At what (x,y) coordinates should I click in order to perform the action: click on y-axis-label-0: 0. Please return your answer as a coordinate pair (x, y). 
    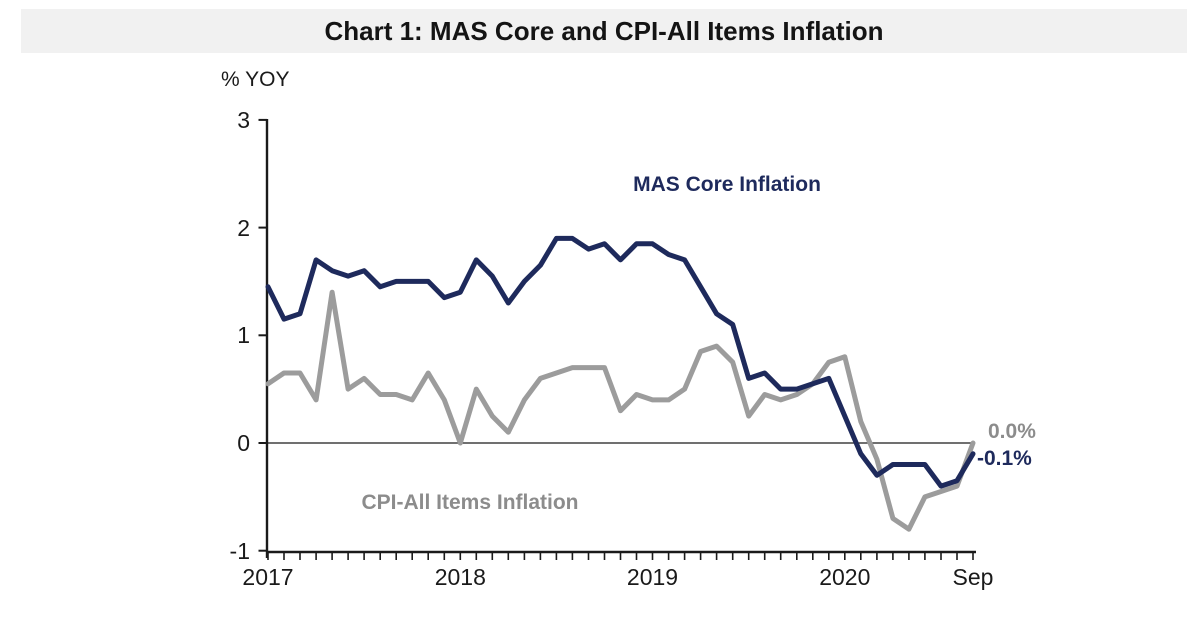
    Looking at the image, I should click on (243, 443).